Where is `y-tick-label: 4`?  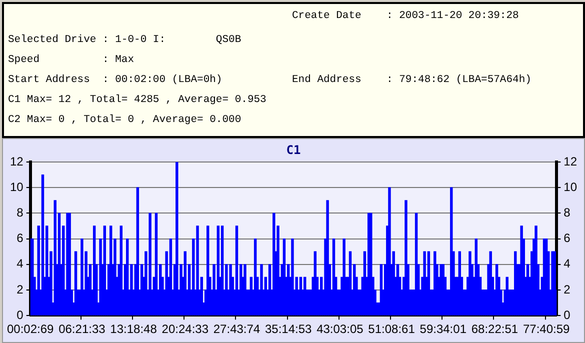
y-tick-label: 4 is located at coordinates (20, 263).